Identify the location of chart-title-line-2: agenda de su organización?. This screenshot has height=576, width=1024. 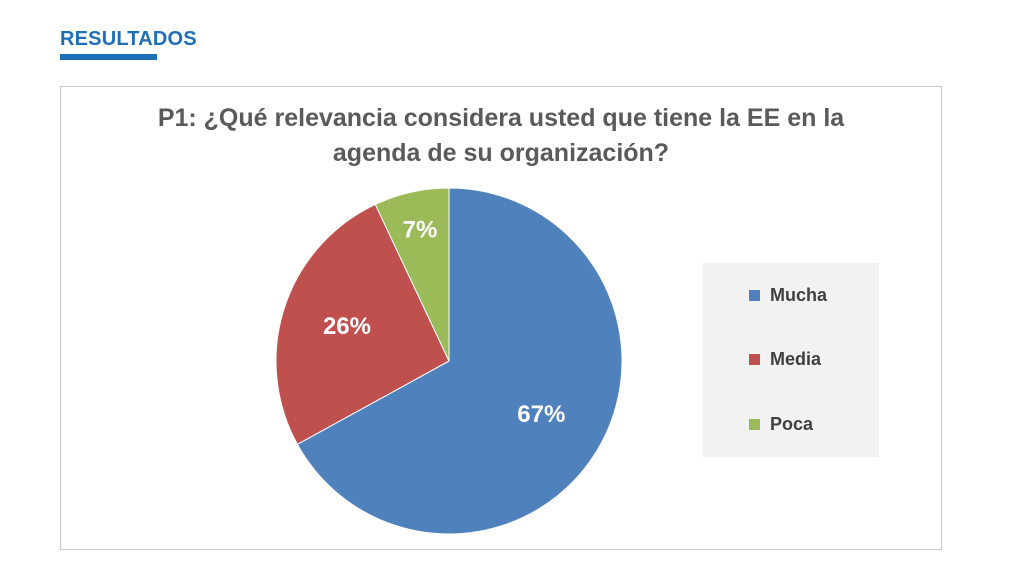
(501, 153).